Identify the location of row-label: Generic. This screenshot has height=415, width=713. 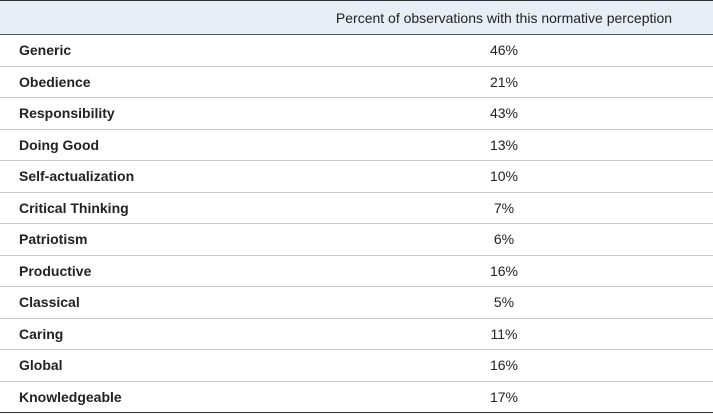
(147, 50).